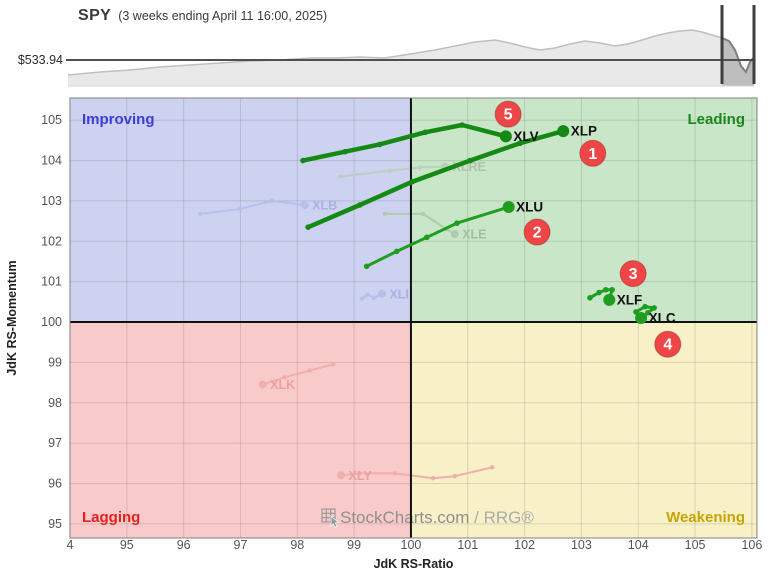 This screenshot has height=576, width=768. Describe the element at coordinates (324, 205) in the screenshot. I see `ticker-label-XLB: XLB` at that location.